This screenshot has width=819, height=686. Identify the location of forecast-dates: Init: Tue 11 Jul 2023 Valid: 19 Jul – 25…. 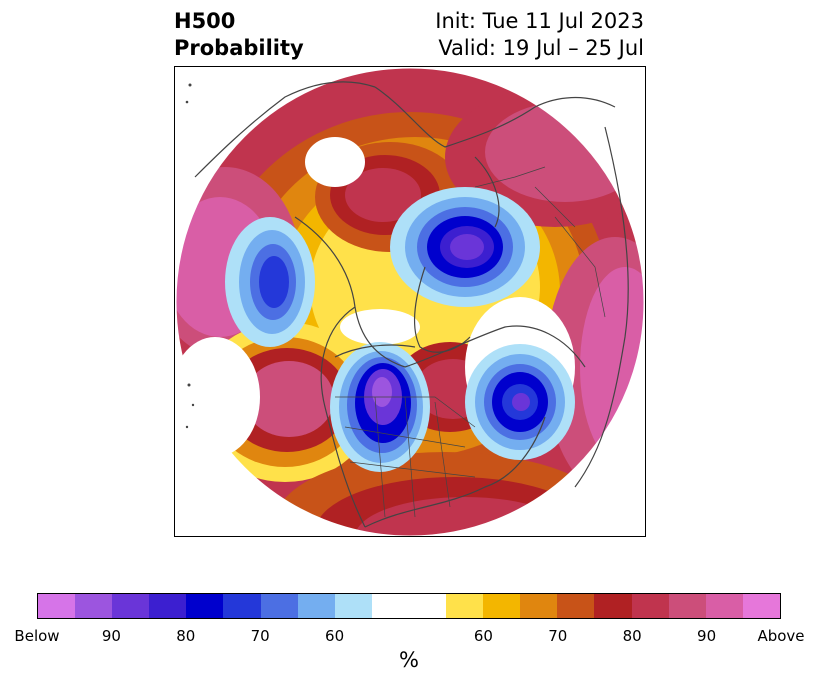
(539, 35).